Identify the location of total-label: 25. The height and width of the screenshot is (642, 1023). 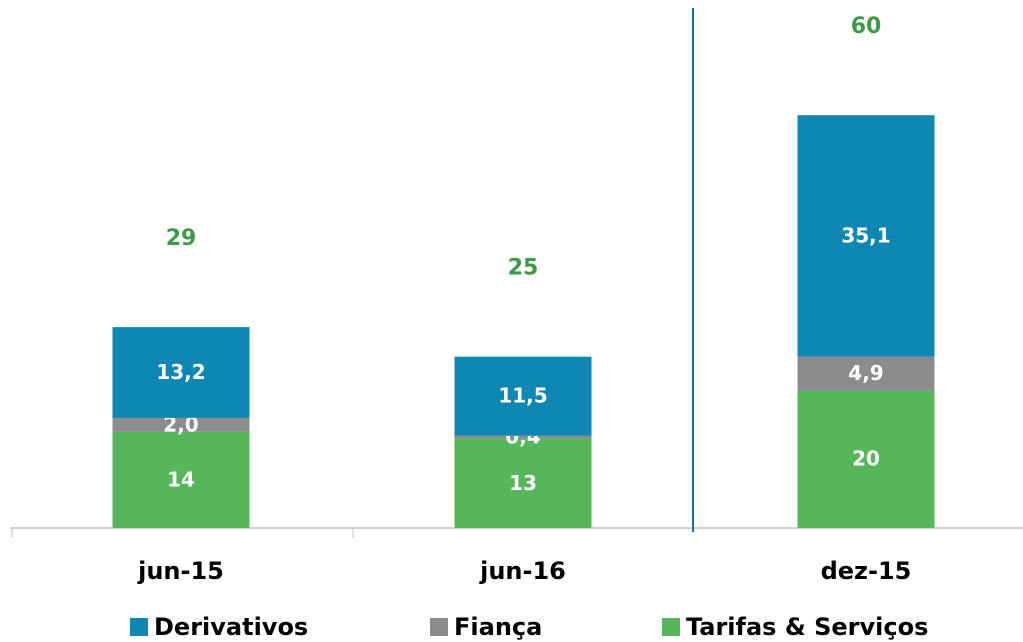
(523, 268).